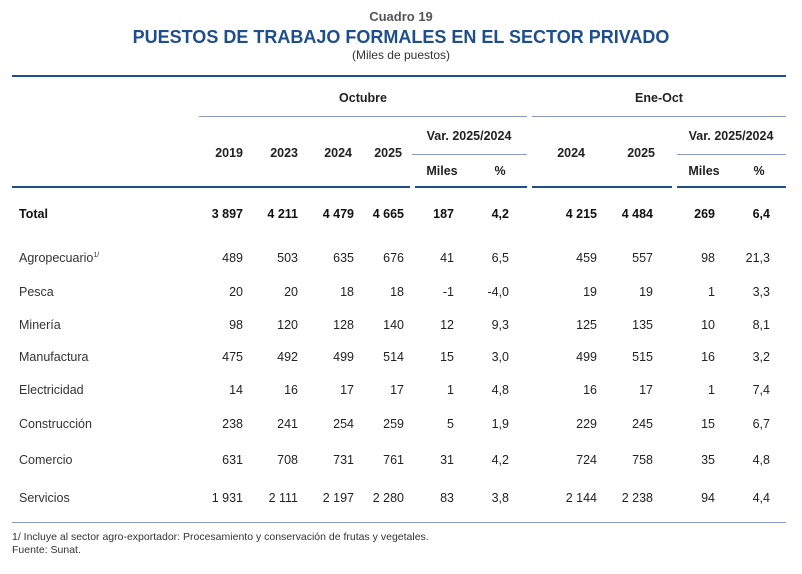  What do you see at coordinates (642, 258) in the screenshot?
I see `cell-janoct-2025: 557` at bounding box center [642, 258].